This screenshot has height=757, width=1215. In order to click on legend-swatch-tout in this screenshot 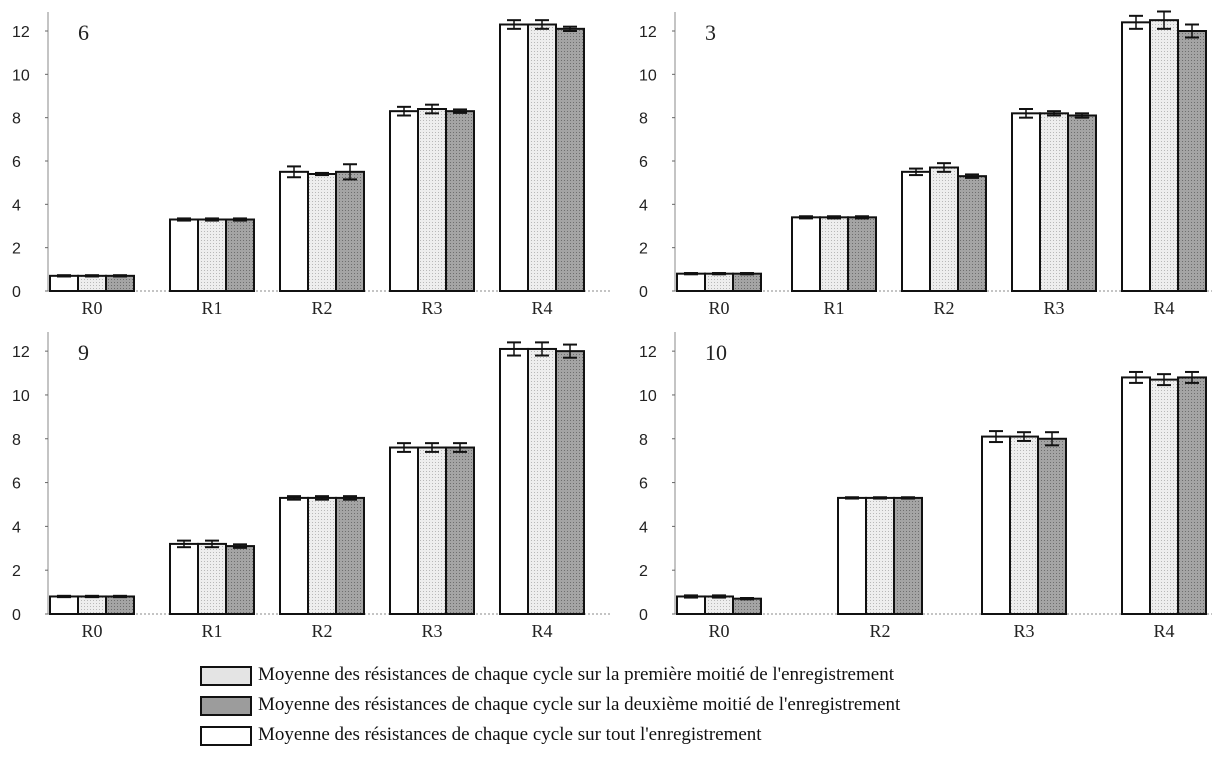, I will do `click(226, 736)`.